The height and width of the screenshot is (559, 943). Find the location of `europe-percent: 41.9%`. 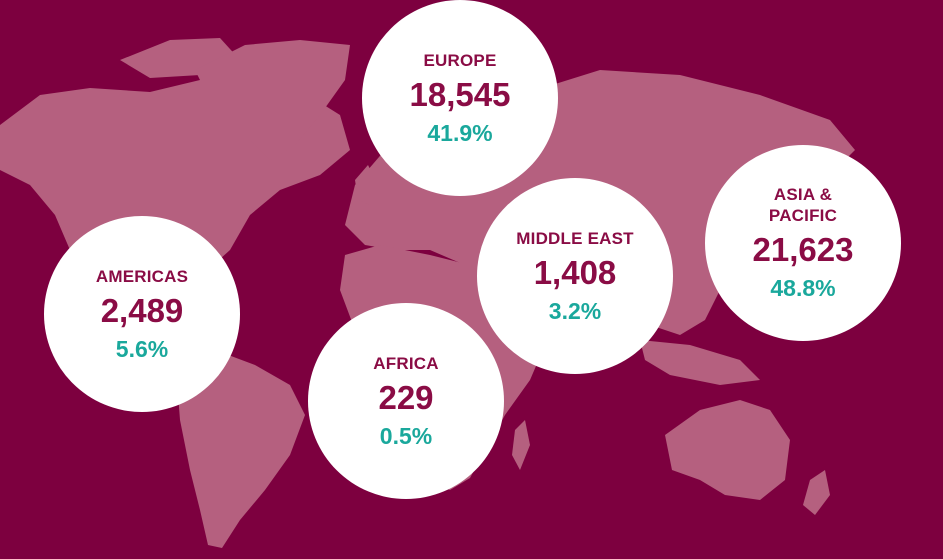

europe-percent: 41.9% is located at coordinates (460, 132).